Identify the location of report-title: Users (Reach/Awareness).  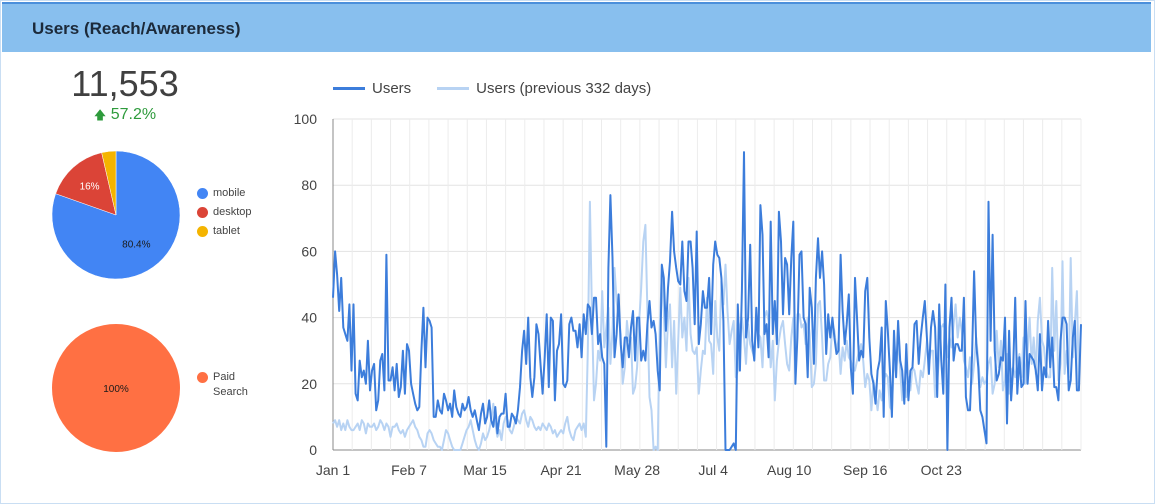
(136, 28).